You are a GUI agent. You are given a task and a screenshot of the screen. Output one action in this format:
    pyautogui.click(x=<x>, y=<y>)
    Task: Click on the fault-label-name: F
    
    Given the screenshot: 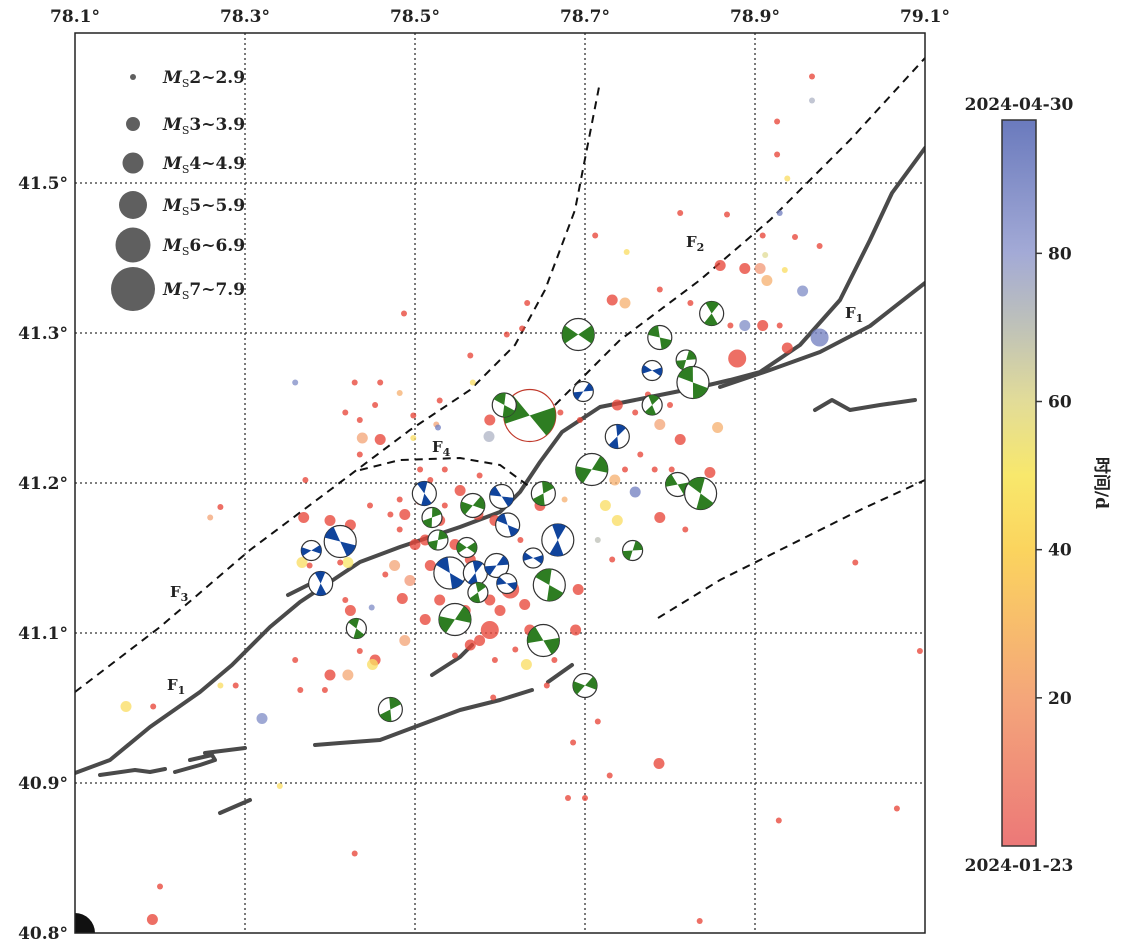 What is the action you would take?
    pyautogui.click(x=437, y=447)
    